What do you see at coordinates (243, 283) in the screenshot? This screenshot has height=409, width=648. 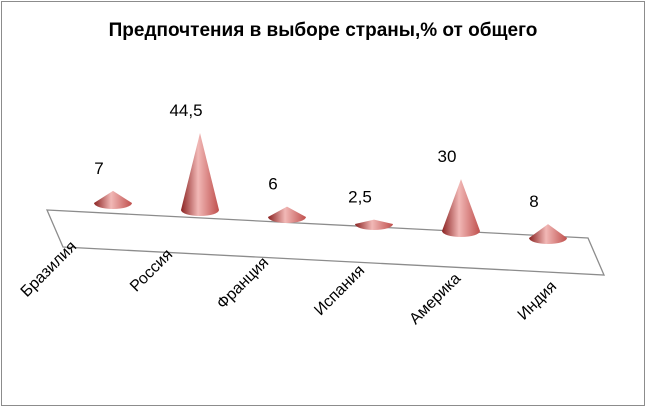 I see `category-label: Франция` at bounding box center [243, 283].